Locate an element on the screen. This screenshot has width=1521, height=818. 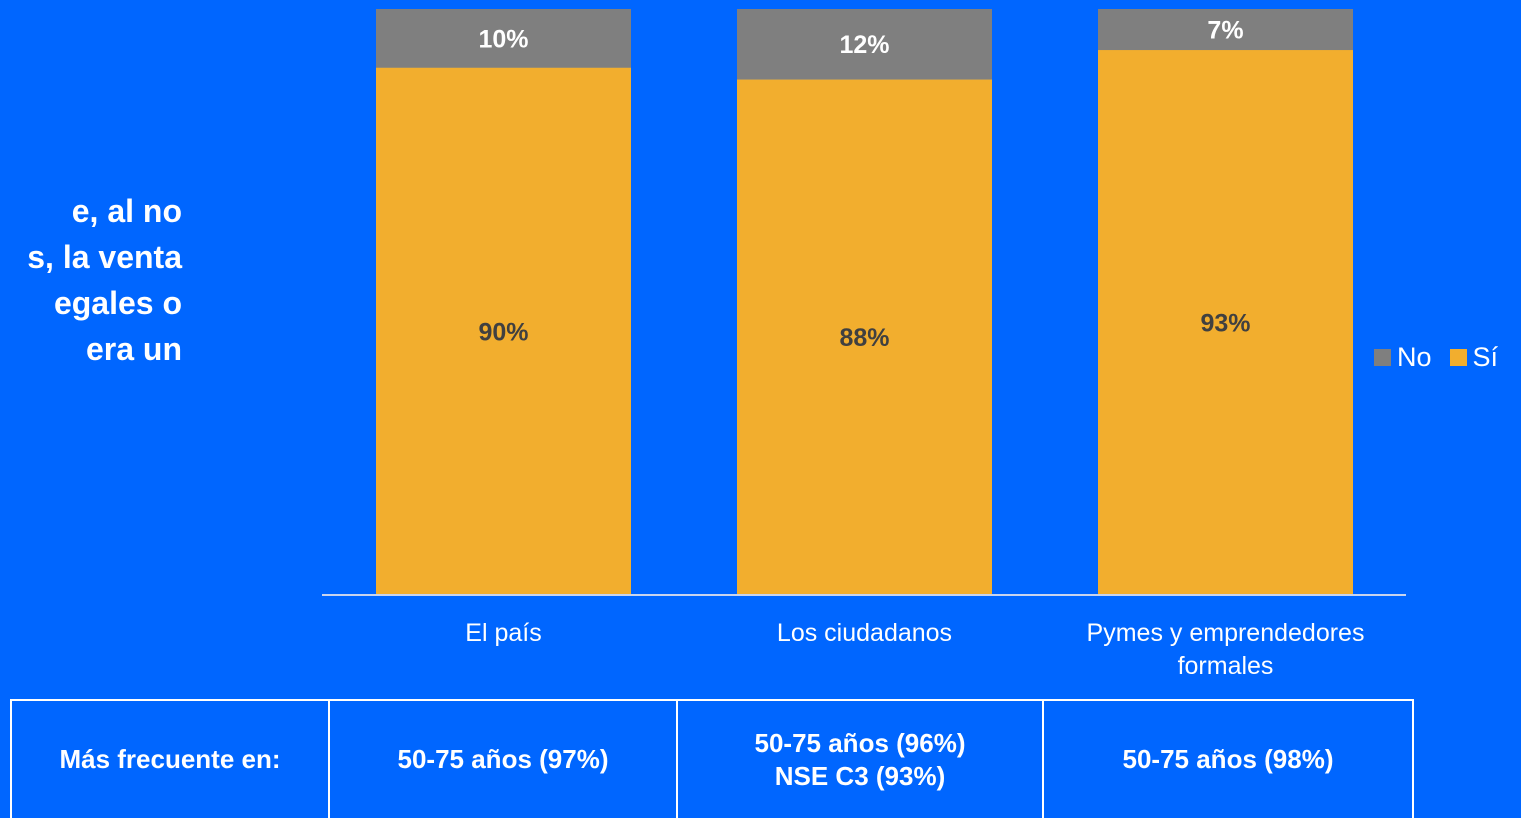
data-label-si: 93% is located at coordinates (1225, 324).